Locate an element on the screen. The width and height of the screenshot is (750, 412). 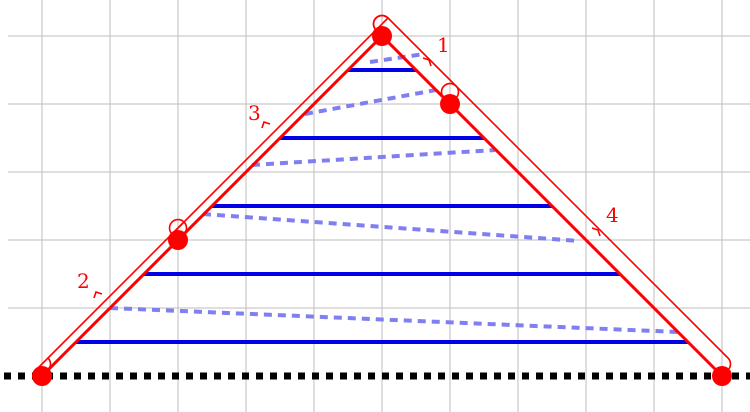
vertex-dot-right is located at coordinates (722, 376).